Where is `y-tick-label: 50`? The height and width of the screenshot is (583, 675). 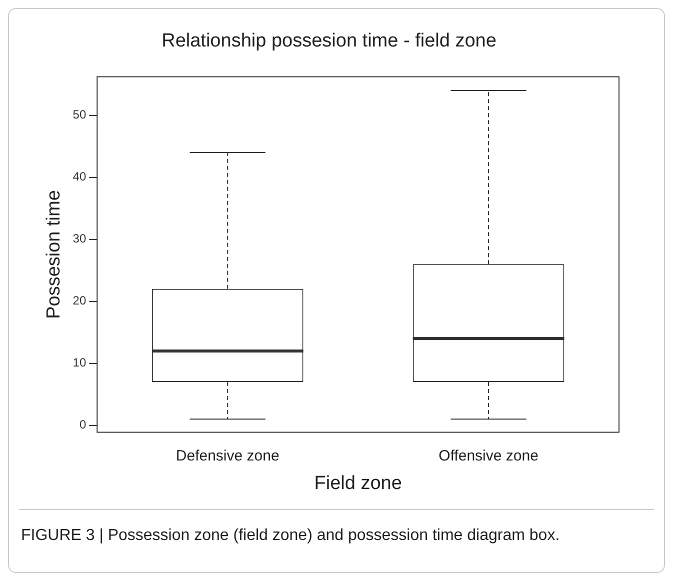 y-tick-label: 50 is located at coordinates (79, 115).